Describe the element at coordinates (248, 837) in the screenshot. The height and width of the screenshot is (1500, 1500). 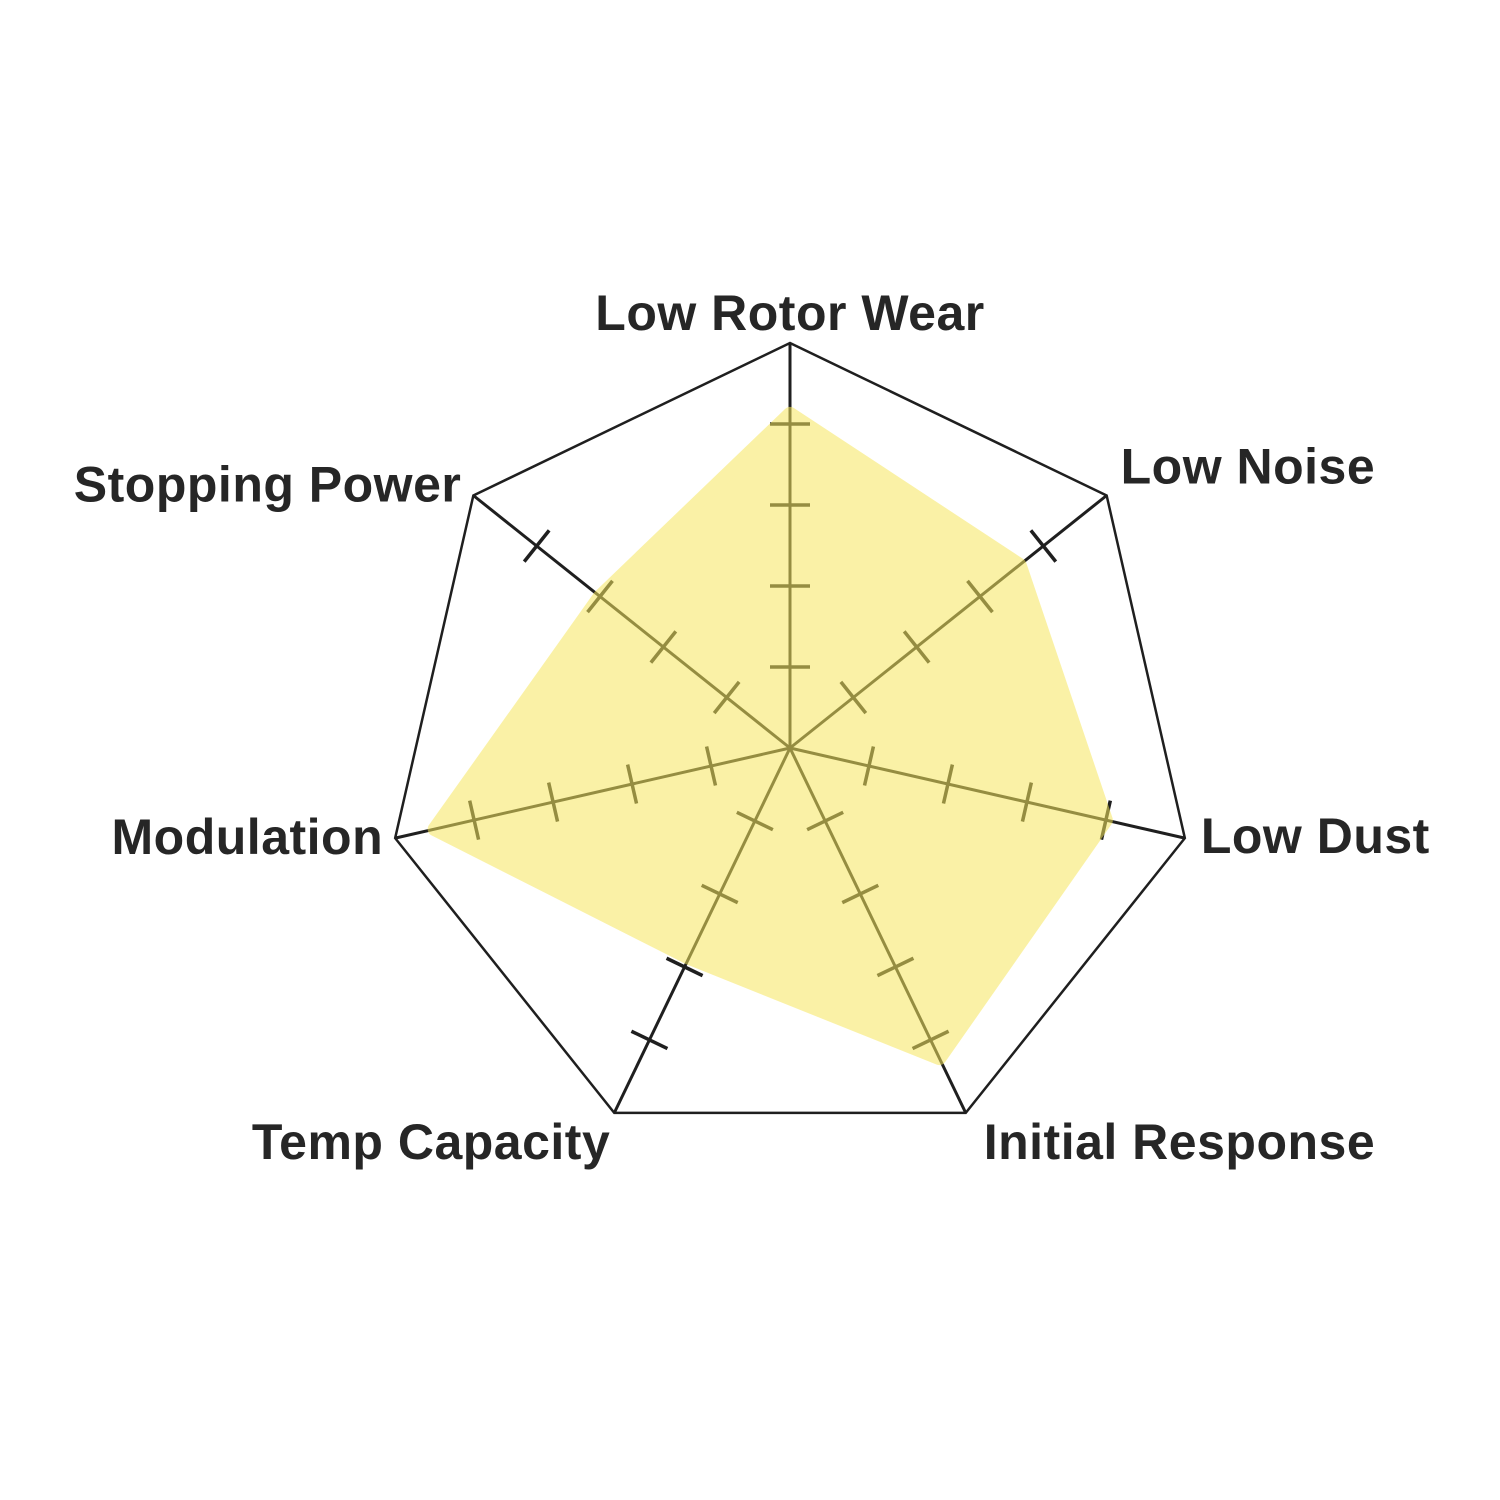
I see `axis-label-modulation: Modulation` at that location.